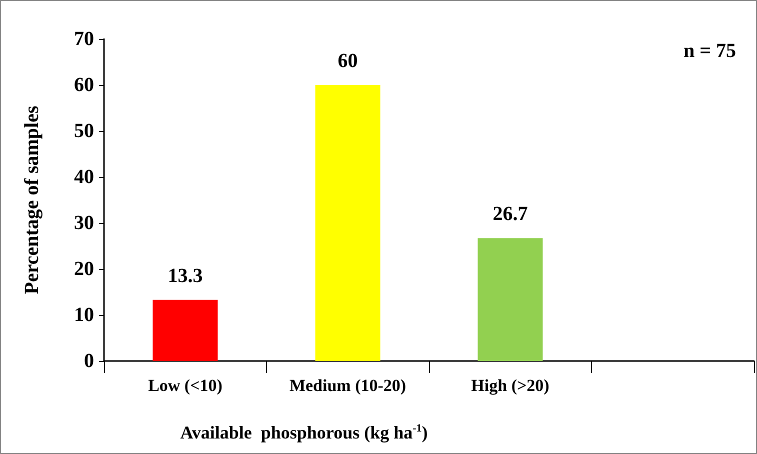  I want to click on y-tick-label: 50, so click(84, 131).